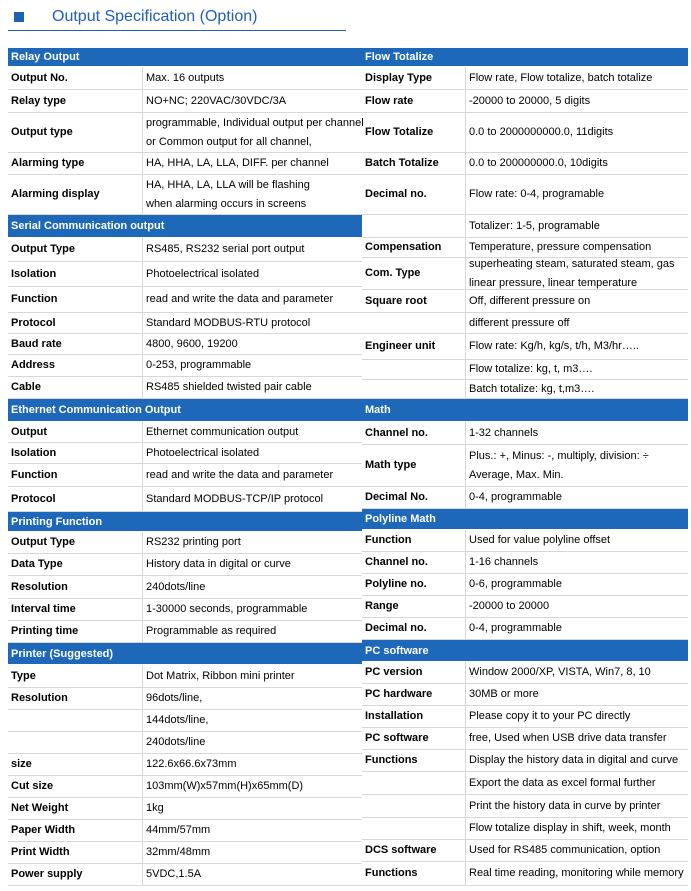  I want to click on row-value: HA, HHA, LA, LLA, DIFF. per channel, so click(252, 164).